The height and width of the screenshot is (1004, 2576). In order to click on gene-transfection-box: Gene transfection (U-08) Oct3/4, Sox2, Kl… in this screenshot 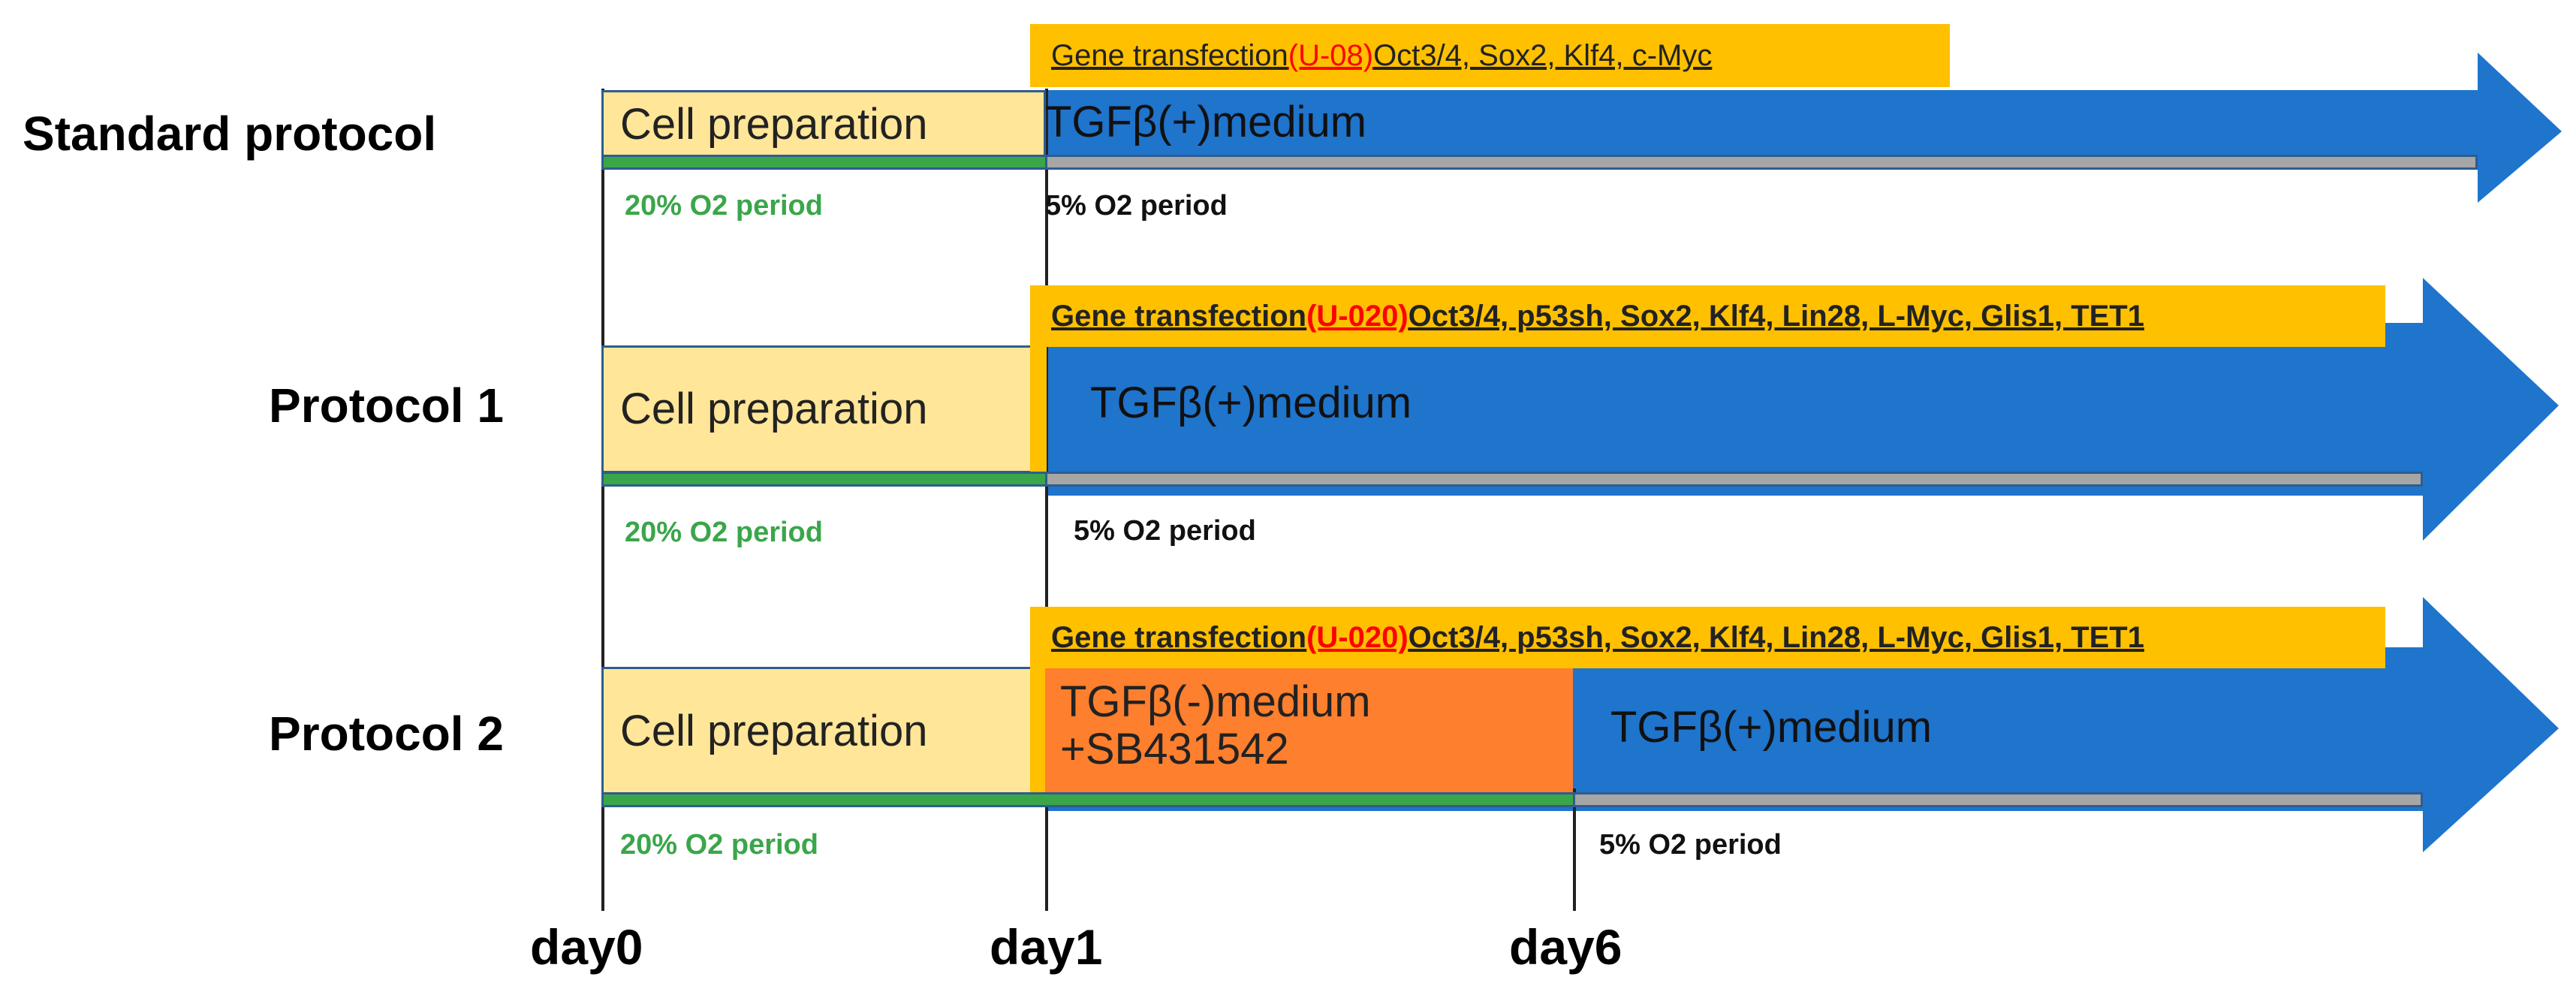, I will do `click(1490, 55)`.